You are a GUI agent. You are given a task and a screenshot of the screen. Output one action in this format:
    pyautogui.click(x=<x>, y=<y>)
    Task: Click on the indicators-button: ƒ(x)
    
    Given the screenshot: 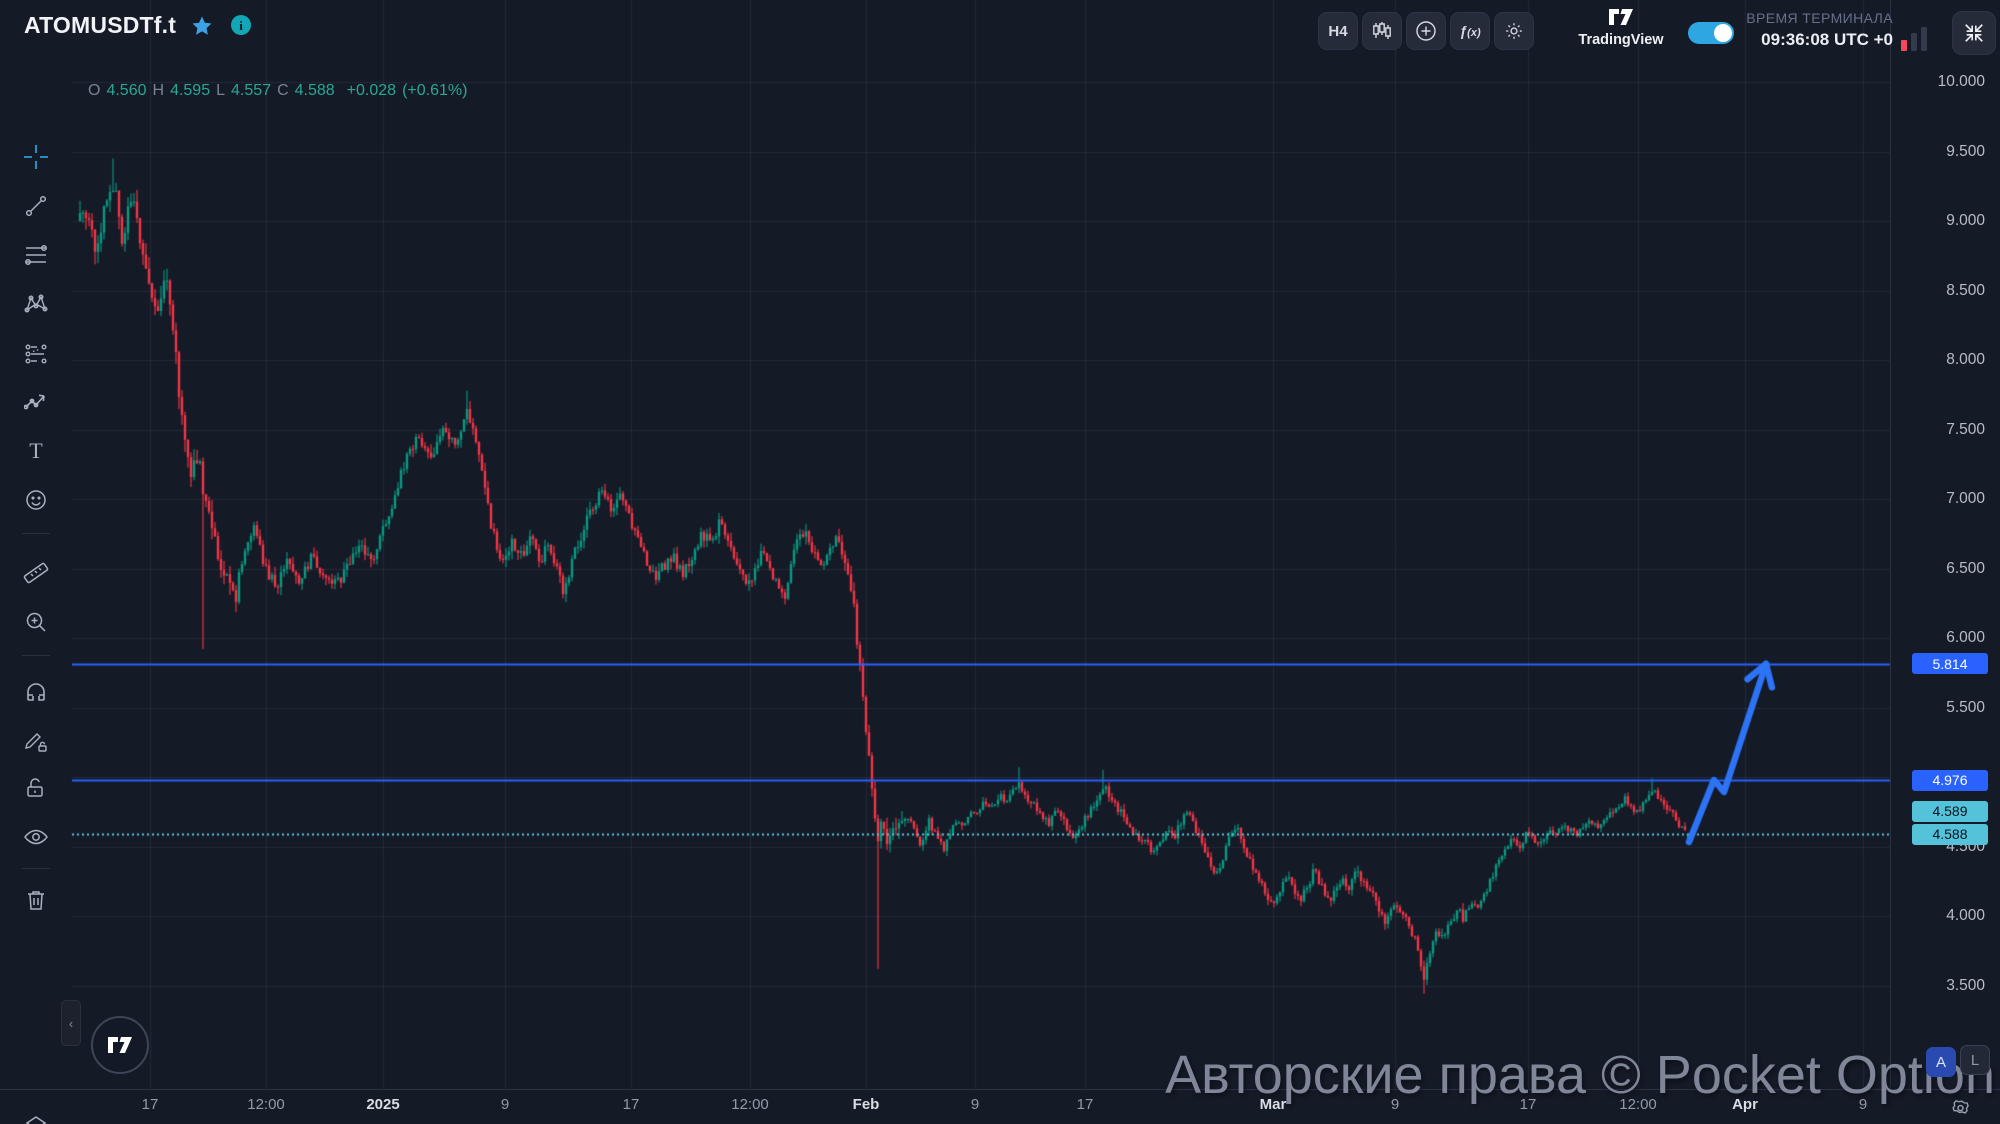 What is the action you would take?
    pyautogui.click(x=1470, y=31)
    